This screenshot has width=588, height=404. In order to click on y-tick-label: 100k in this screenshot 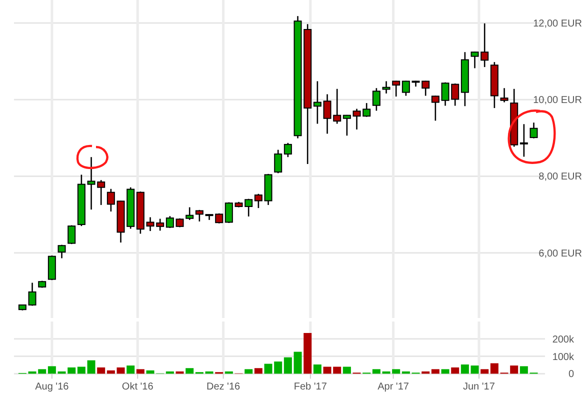, I will do `click(563, 357)`.